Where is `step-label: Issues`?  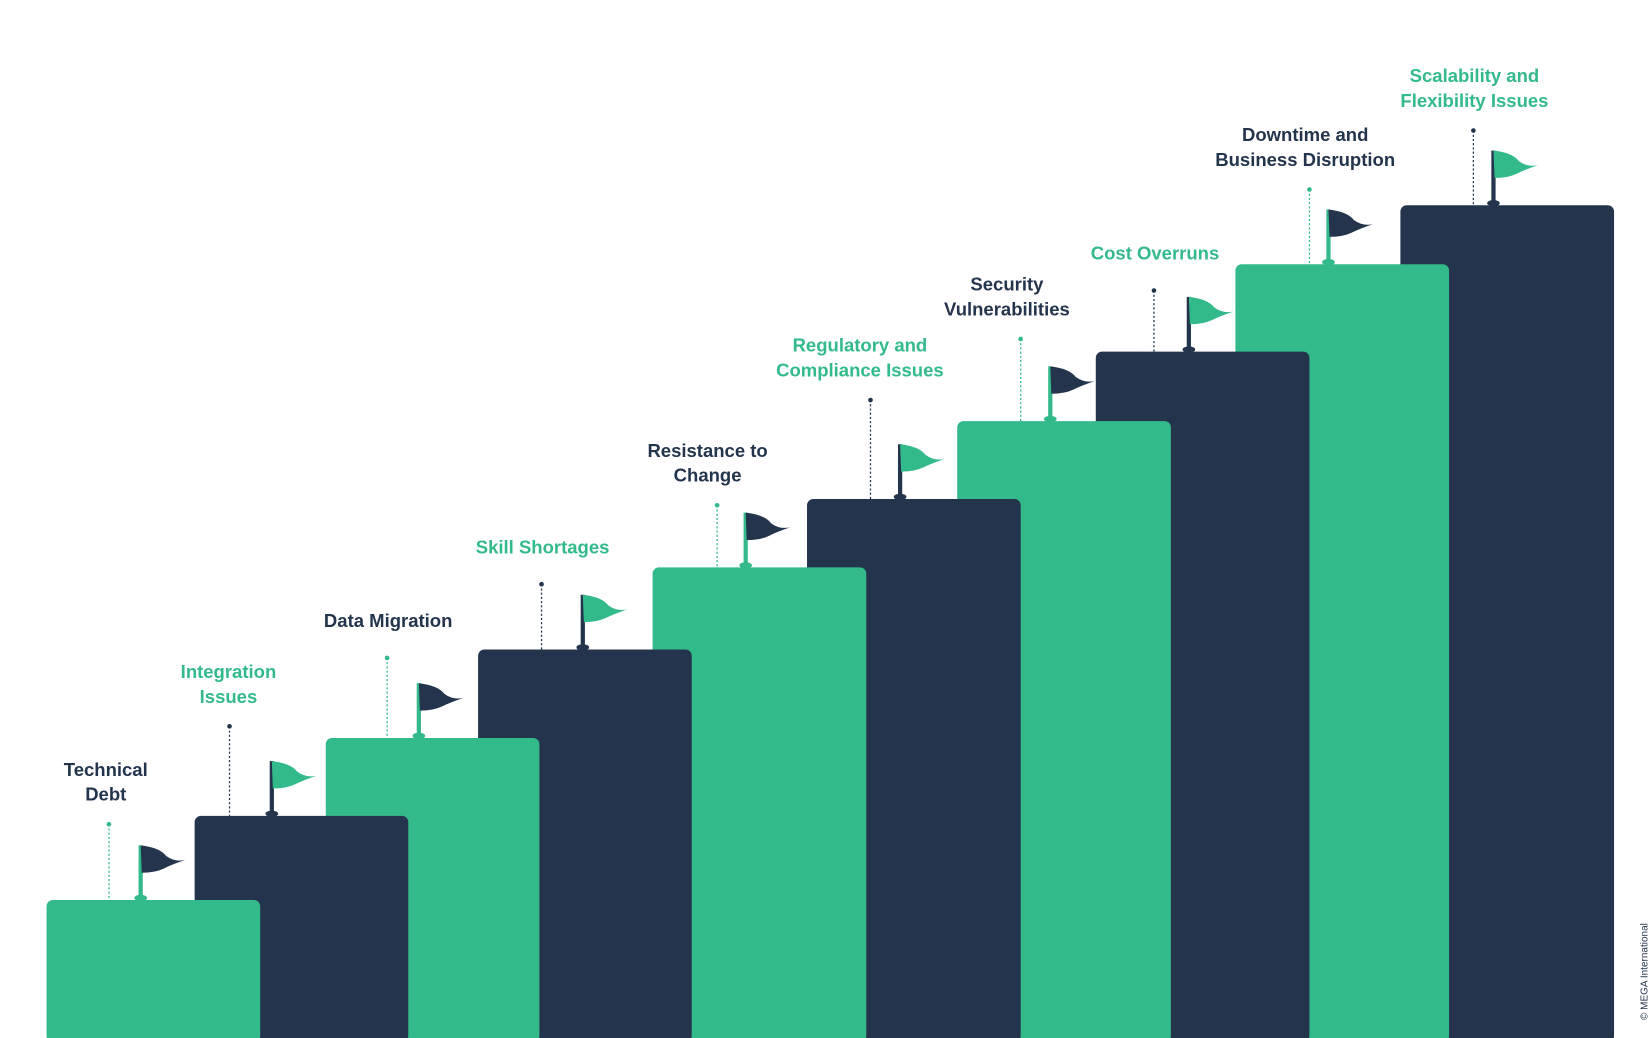 step-label: Issues is located at coordinates (229, 696).